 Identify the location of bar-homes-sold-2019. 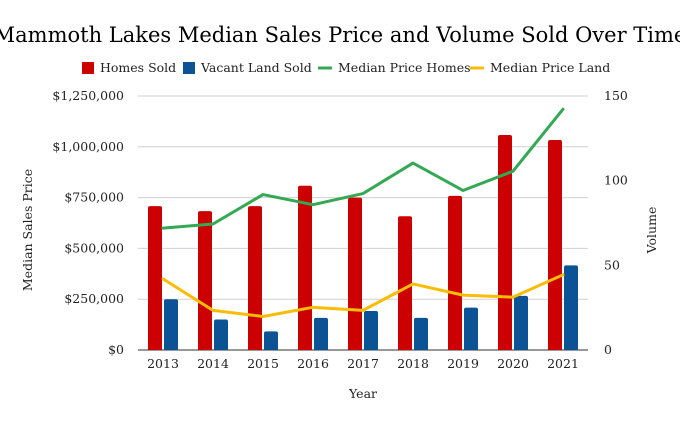
(455, 272).